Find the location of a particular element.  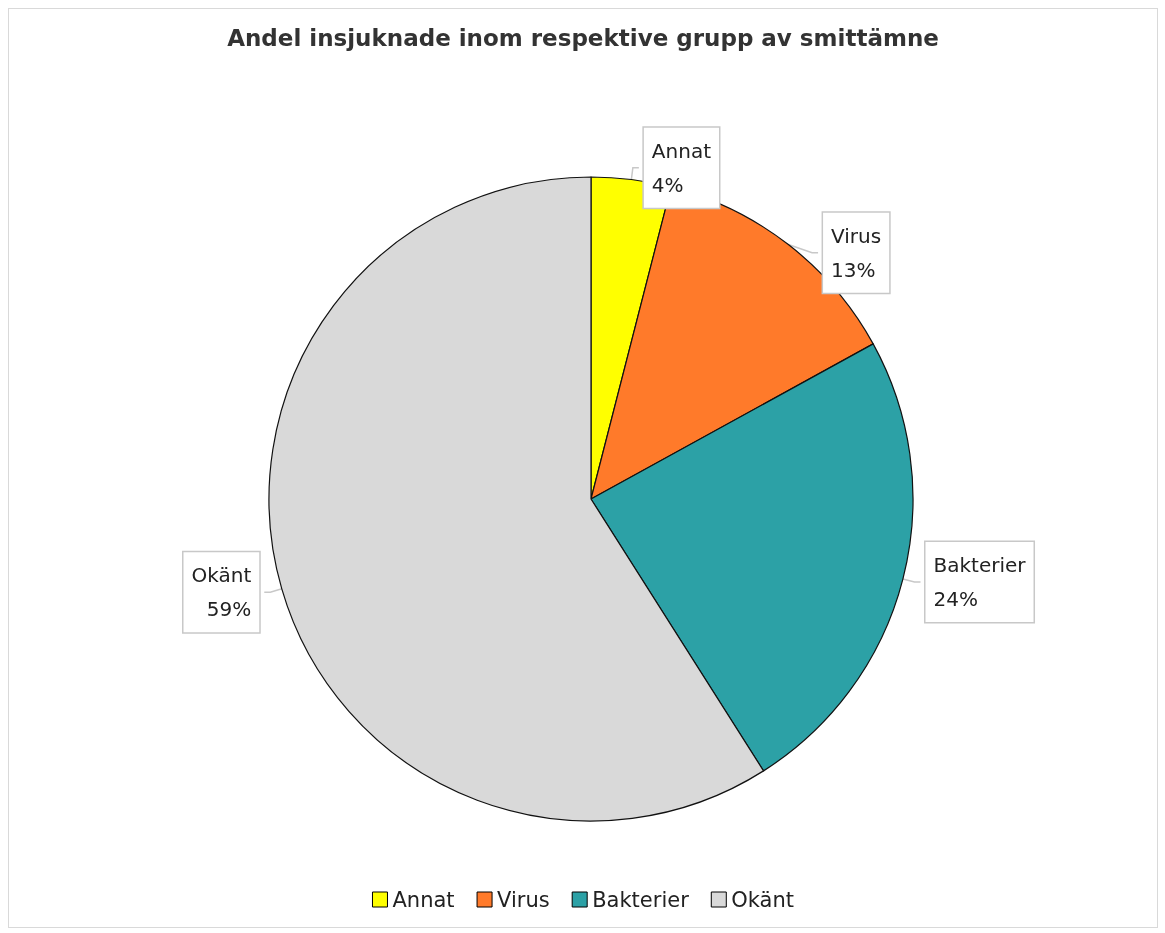

legend-label: Annat is located at coordinates (423, 899).